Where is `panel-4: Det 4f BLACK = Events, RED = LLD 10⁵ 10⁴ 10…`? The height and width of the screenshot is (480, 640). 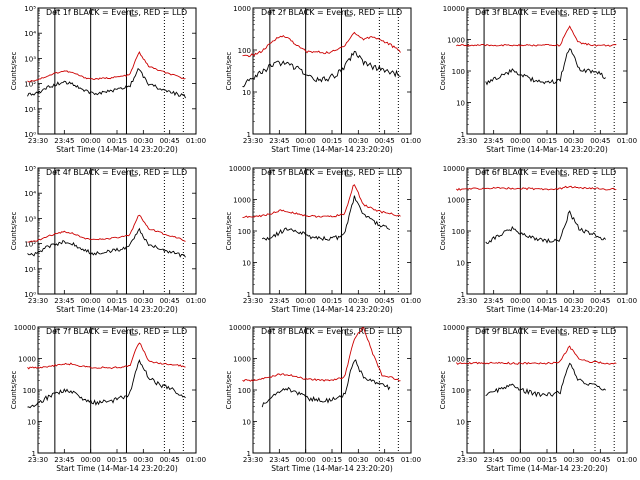 panel-4: Det 4f BLACK = Events, RED = LLD 10⁵ 10⁴ 10… is located at coordinates (108, 239).